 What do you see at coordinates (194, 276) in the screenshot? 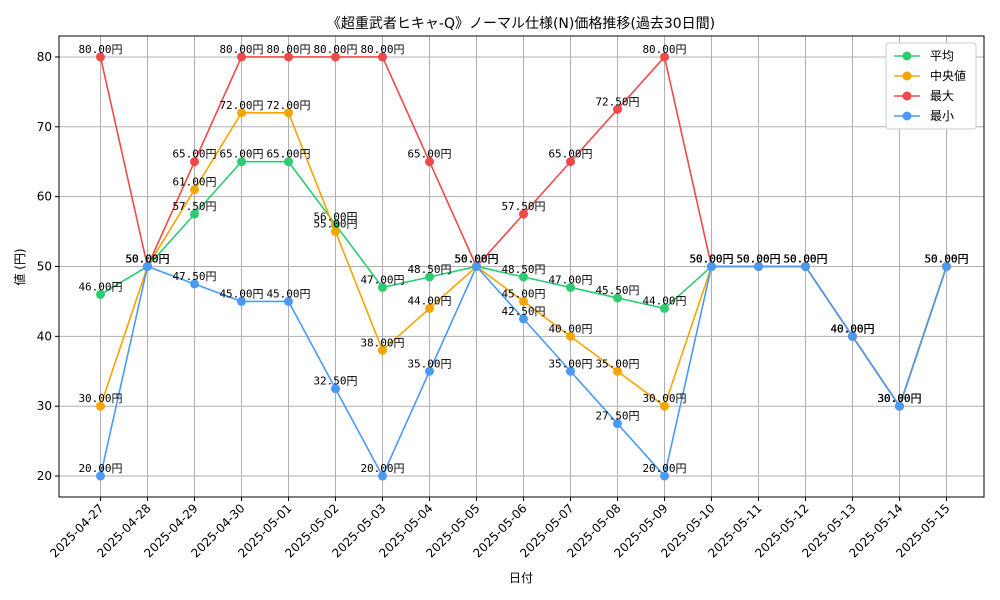
I see `data-label: 47.50円` at bounding box center [194, 276].